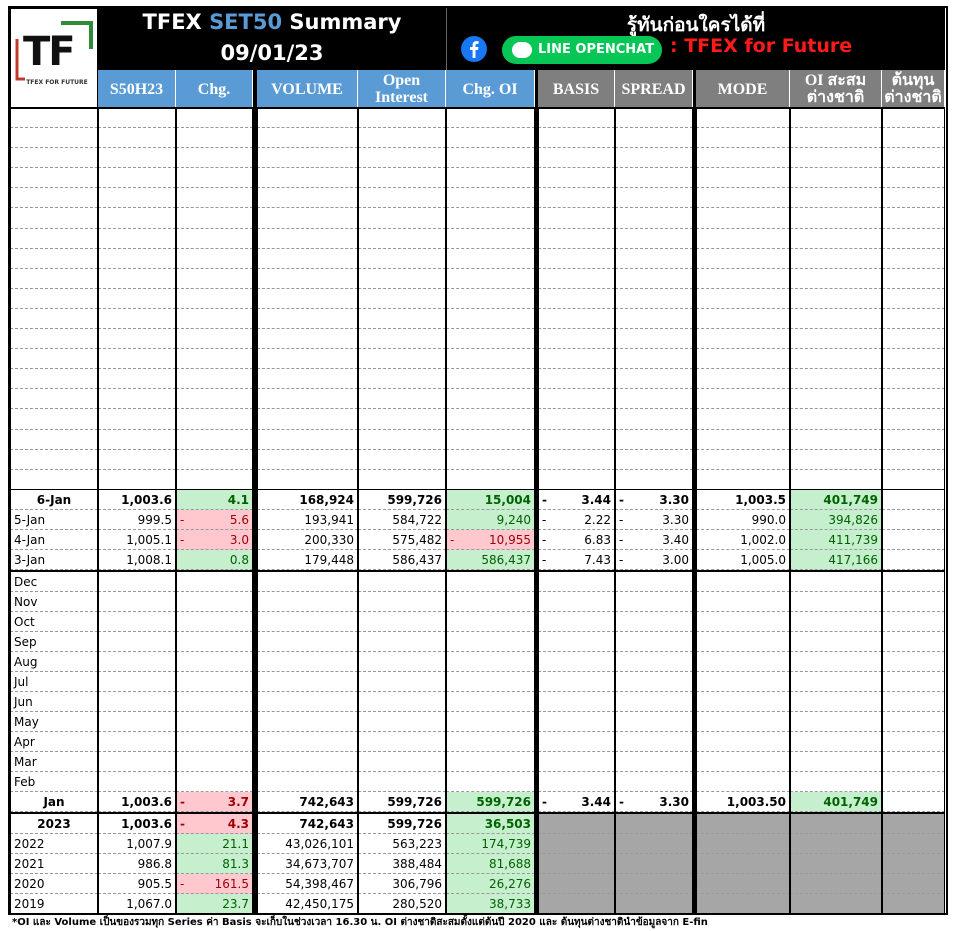  What do you see at coordinates (238, 500) in the screenshot?
I see `cell-value: 4.1` at bounding box center [238, 500].